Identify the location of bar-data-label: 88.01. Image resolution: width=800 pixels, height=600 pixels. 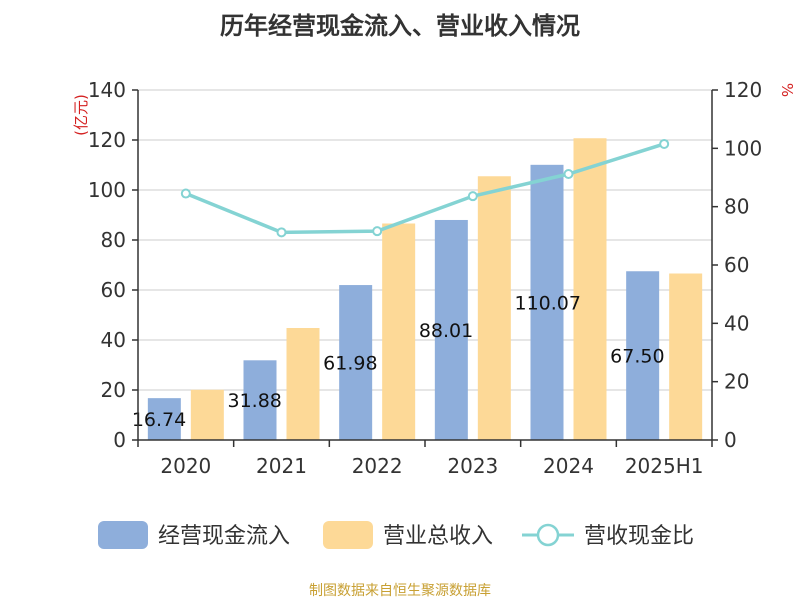
(446, 331).